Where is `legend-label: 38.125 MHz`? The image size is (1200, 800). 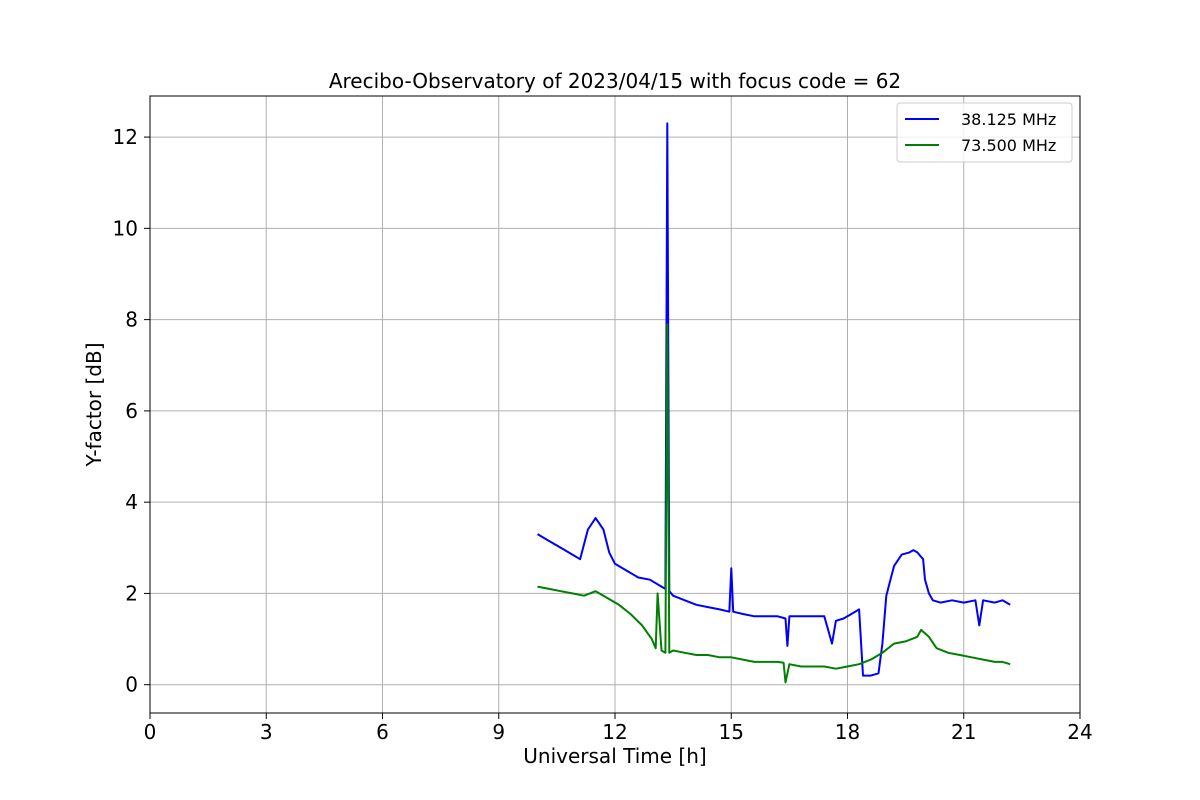
legend-label: 38.125 MHz is located at coordinates (1008, 119).